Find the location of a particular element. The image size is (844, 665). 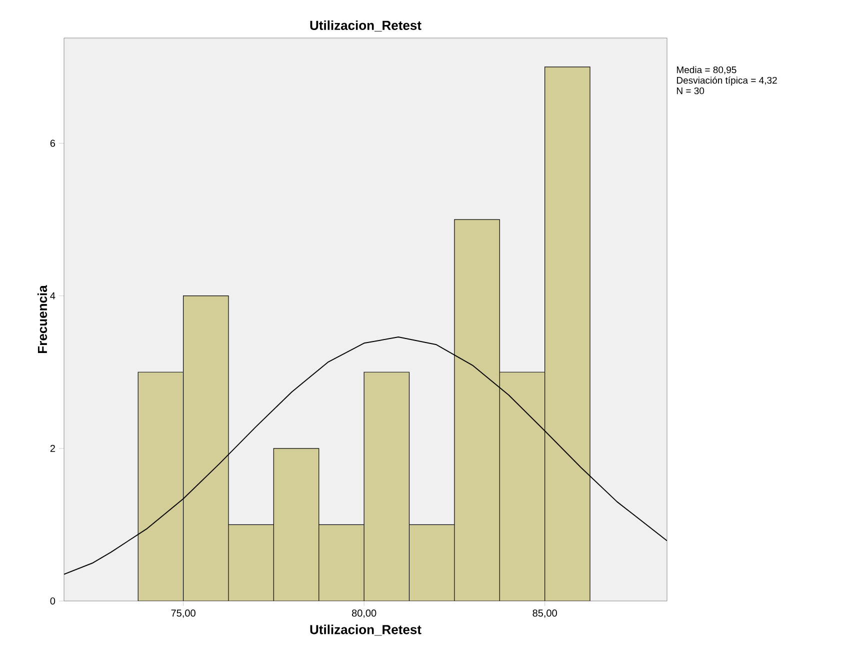

x-tick-label: 75,00 is located at coordinates (183, 614).